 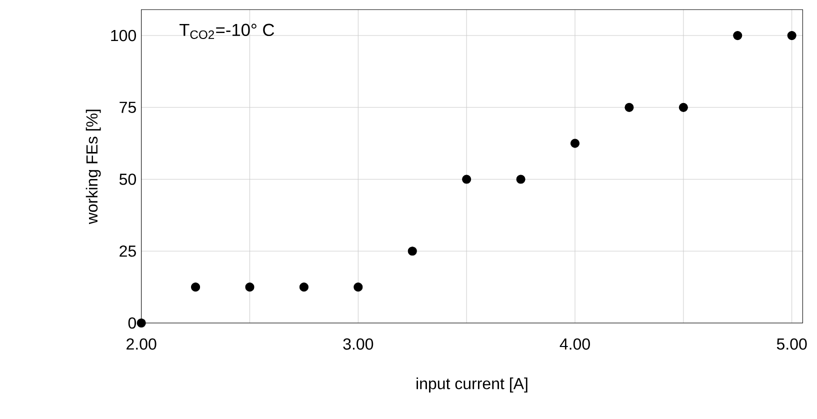 What do you see at coordinates (128, 107) in the screenshot?
I see `y-tick-label: 75` at bounding box center [128, 107].